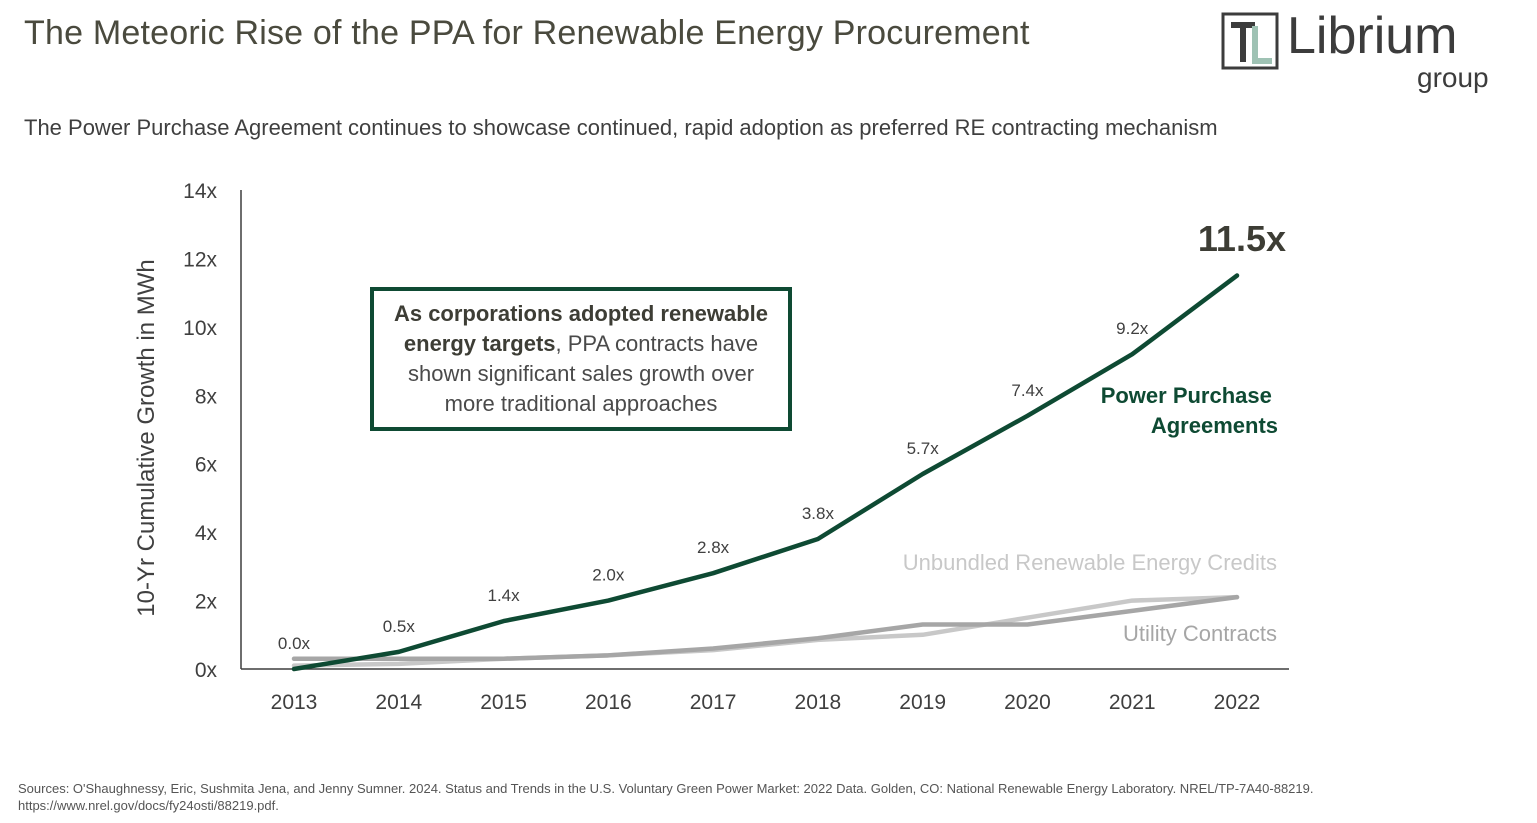 The height and width of the screenshot is (823, 1537). I want to click on x-tick-label: 2021, so click(1132, 702).